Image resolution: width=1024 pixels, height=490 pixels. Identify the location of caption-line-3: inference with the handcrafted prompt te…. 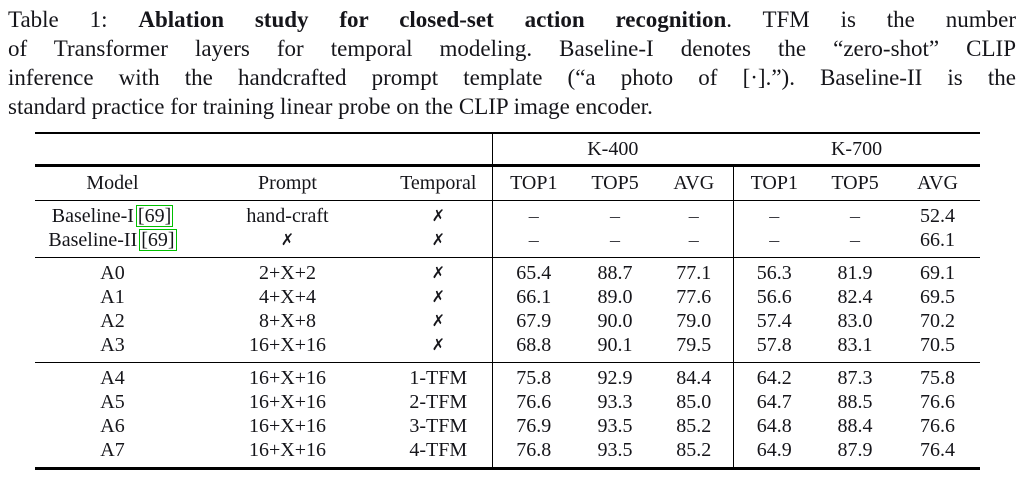
(512, 77).